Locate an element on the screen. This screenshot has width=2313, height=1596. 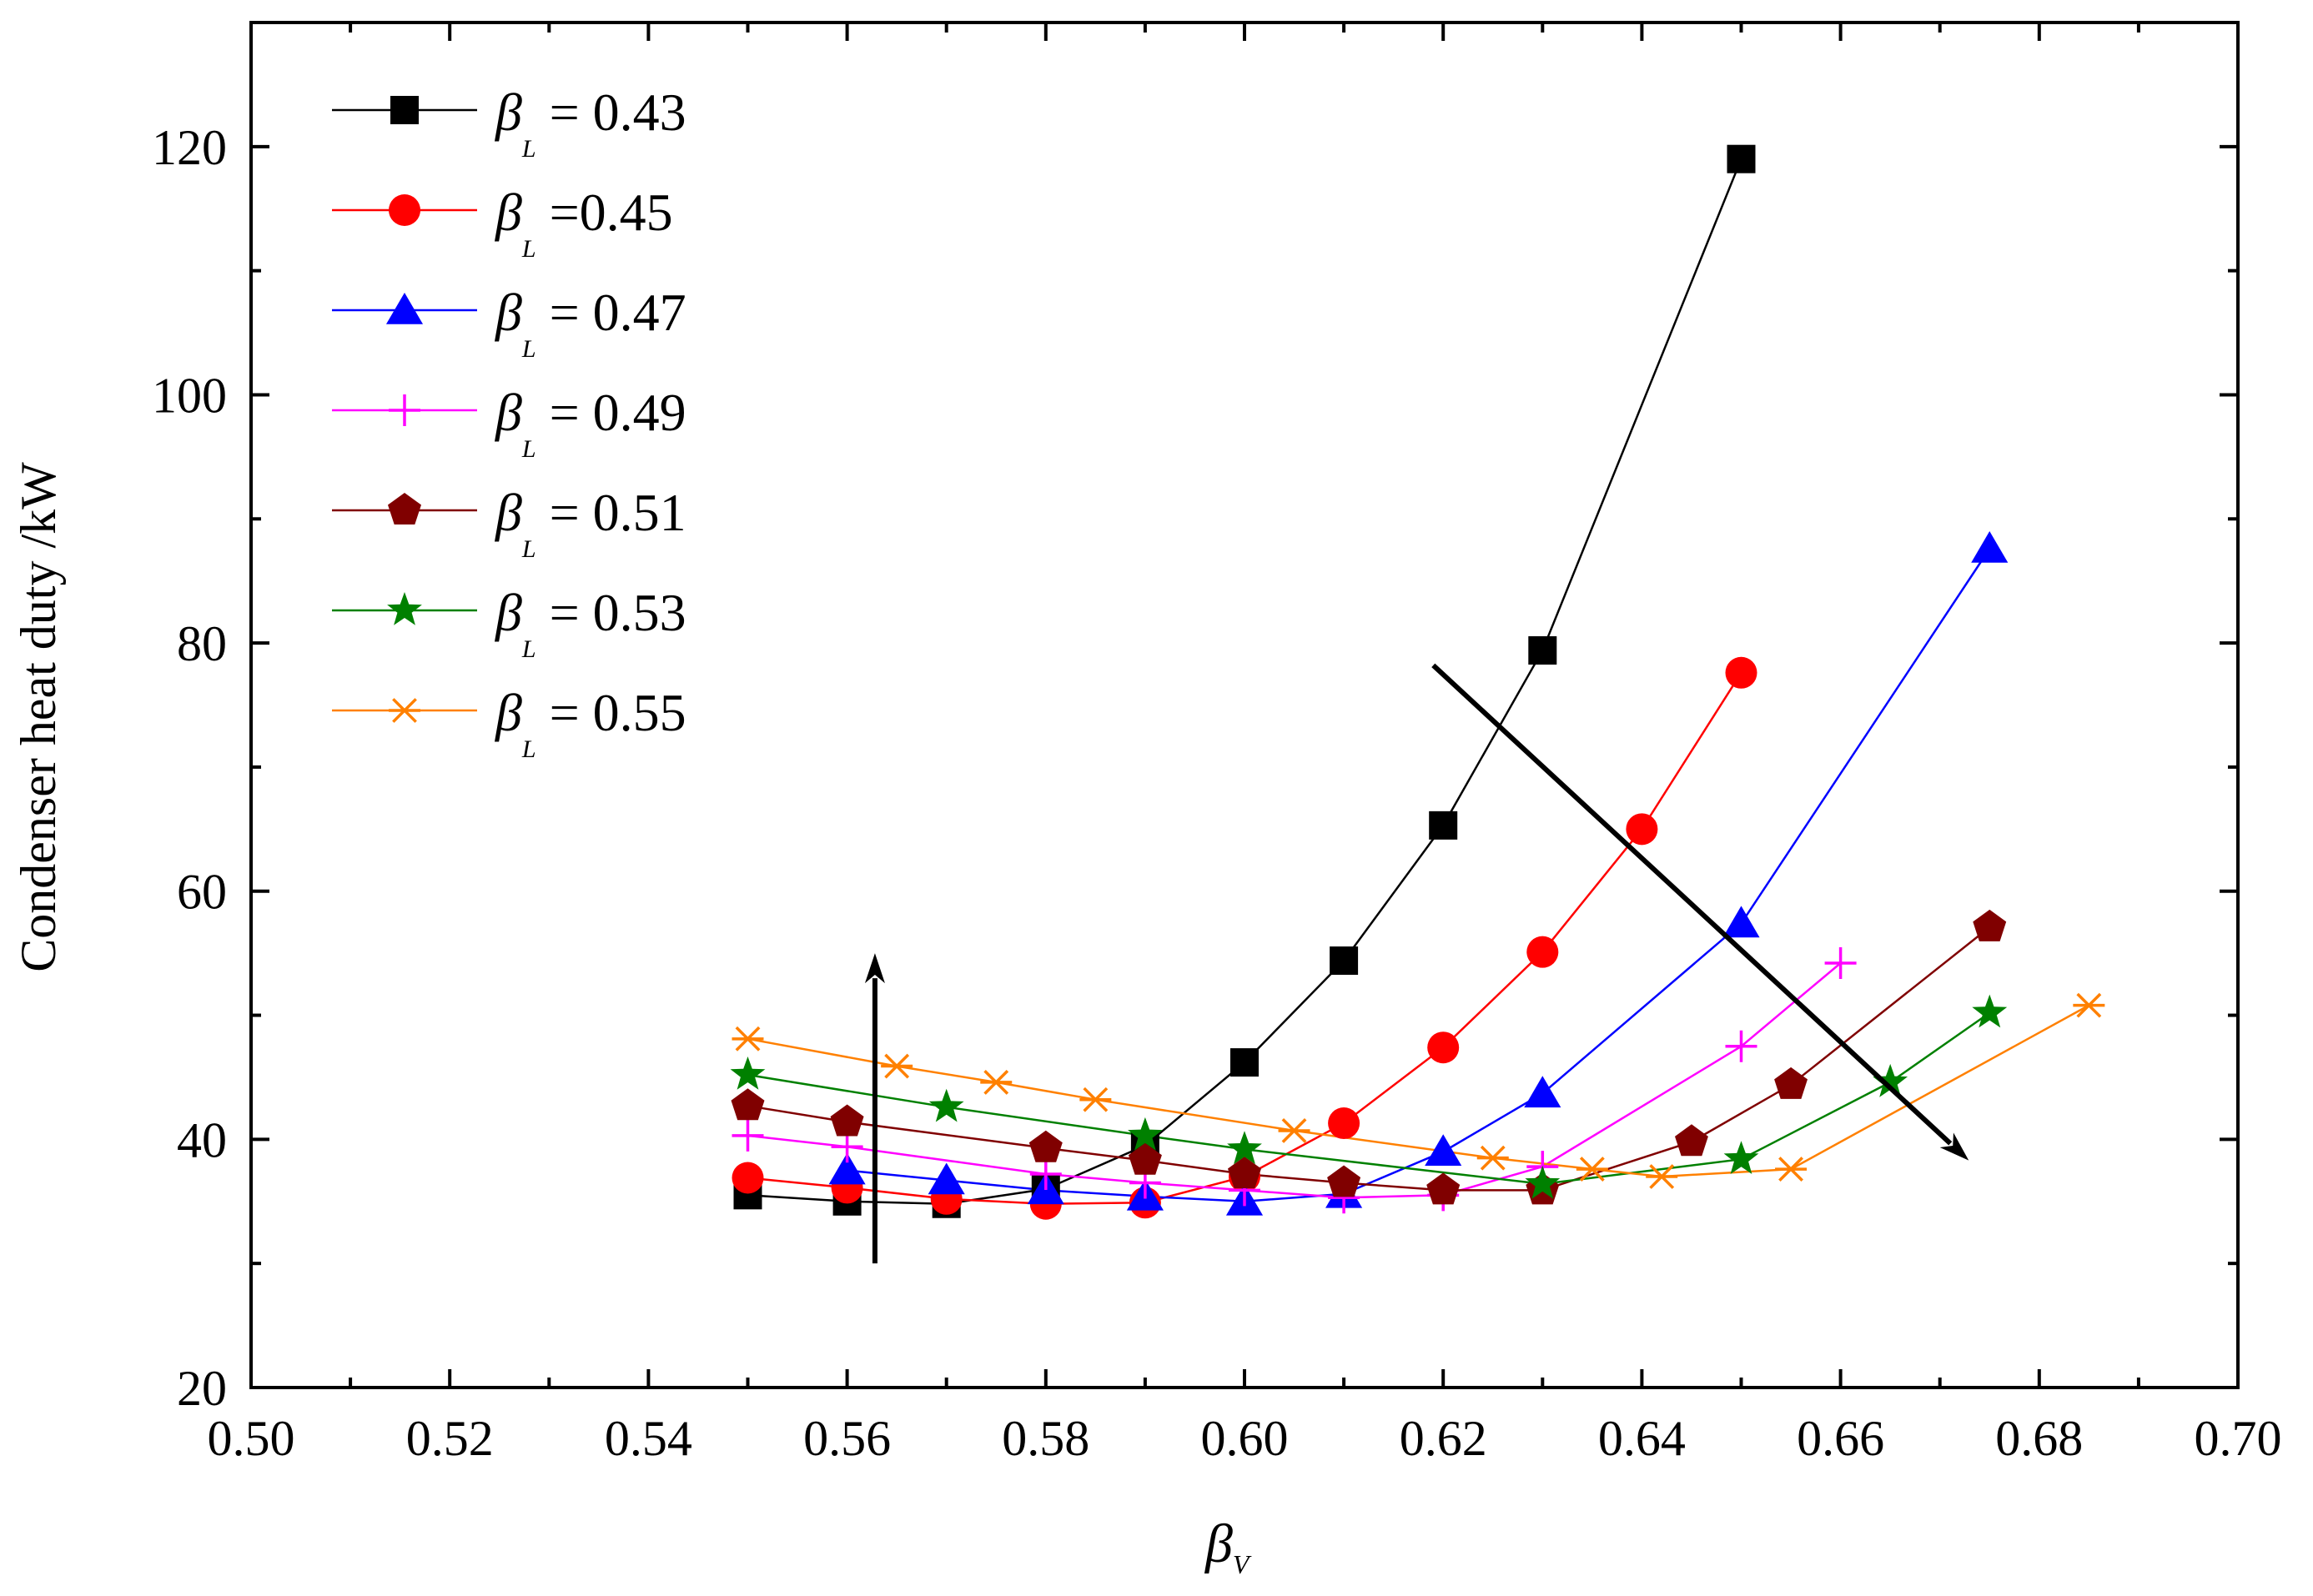
legend-label-5: βL = 0.53 is located at coordinates (590, 623).